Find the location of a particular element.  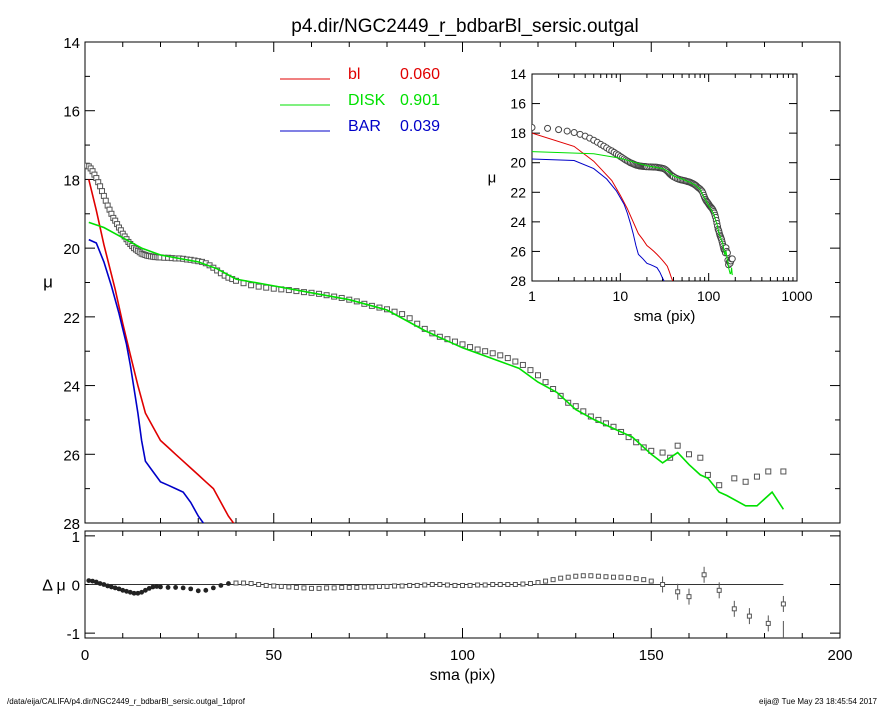

inset-x-tick-label: 10 is located at coordinates (621, 296).